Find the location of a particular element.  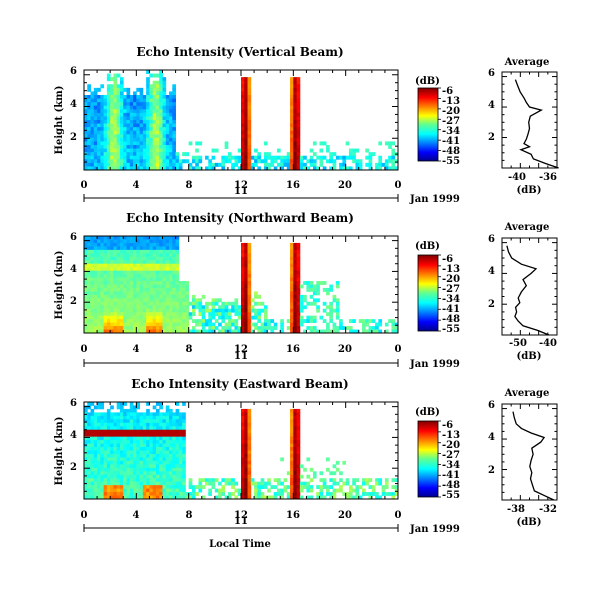

colorbar-unit: (dB) is located at coordinates (427, 246).